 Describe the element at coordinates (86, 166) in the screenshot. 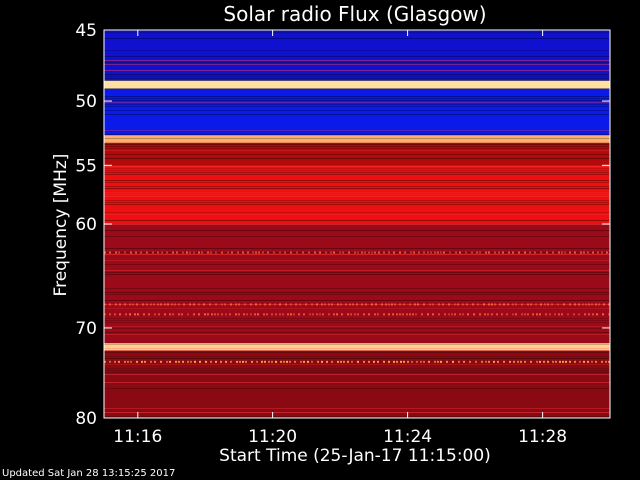

I see `y-tick-label-2: 55` at that location.